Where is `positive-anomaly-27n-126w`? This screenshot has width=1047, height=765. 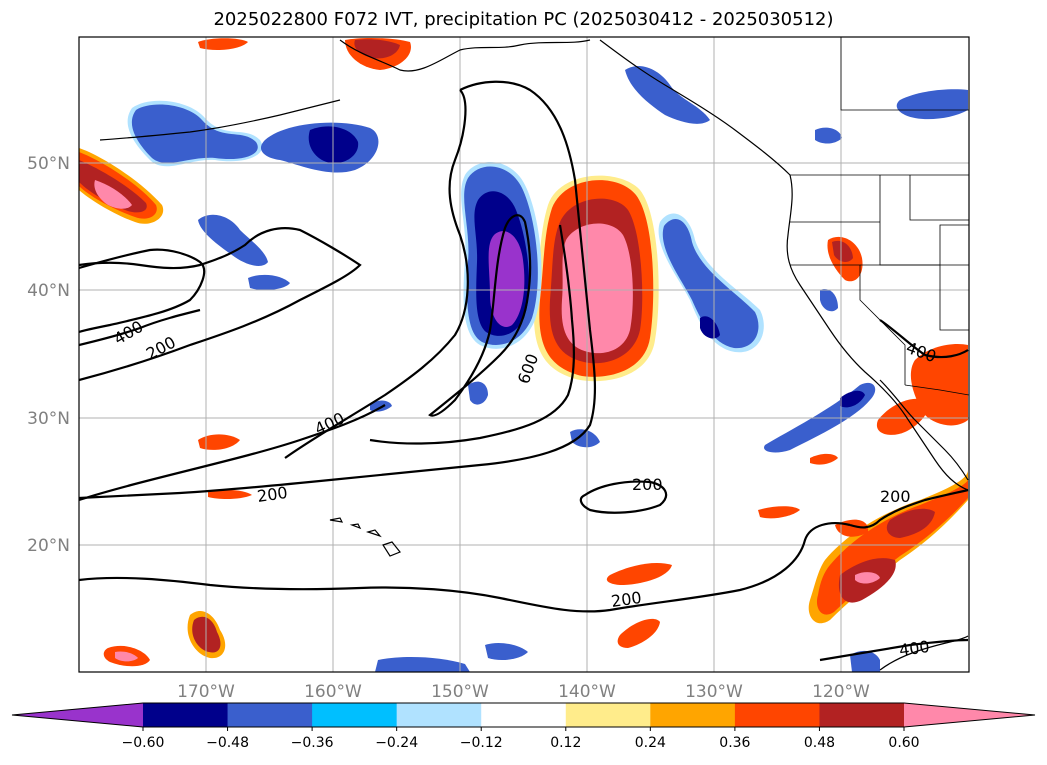 positive-anomaly-27n-126w is located at coordinates (824, 459).